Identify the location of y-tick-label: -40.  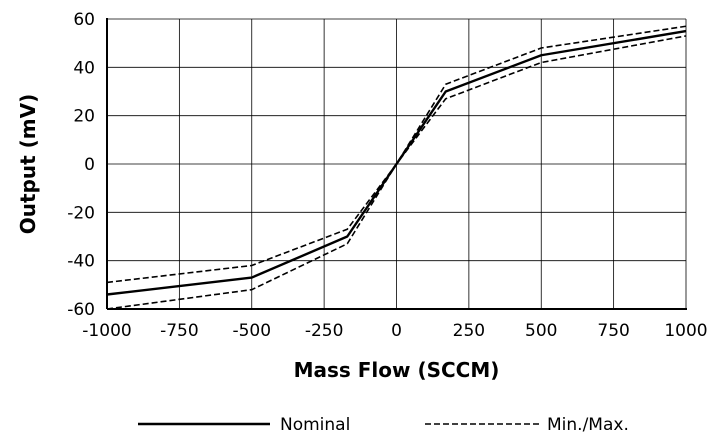
(81, 262).